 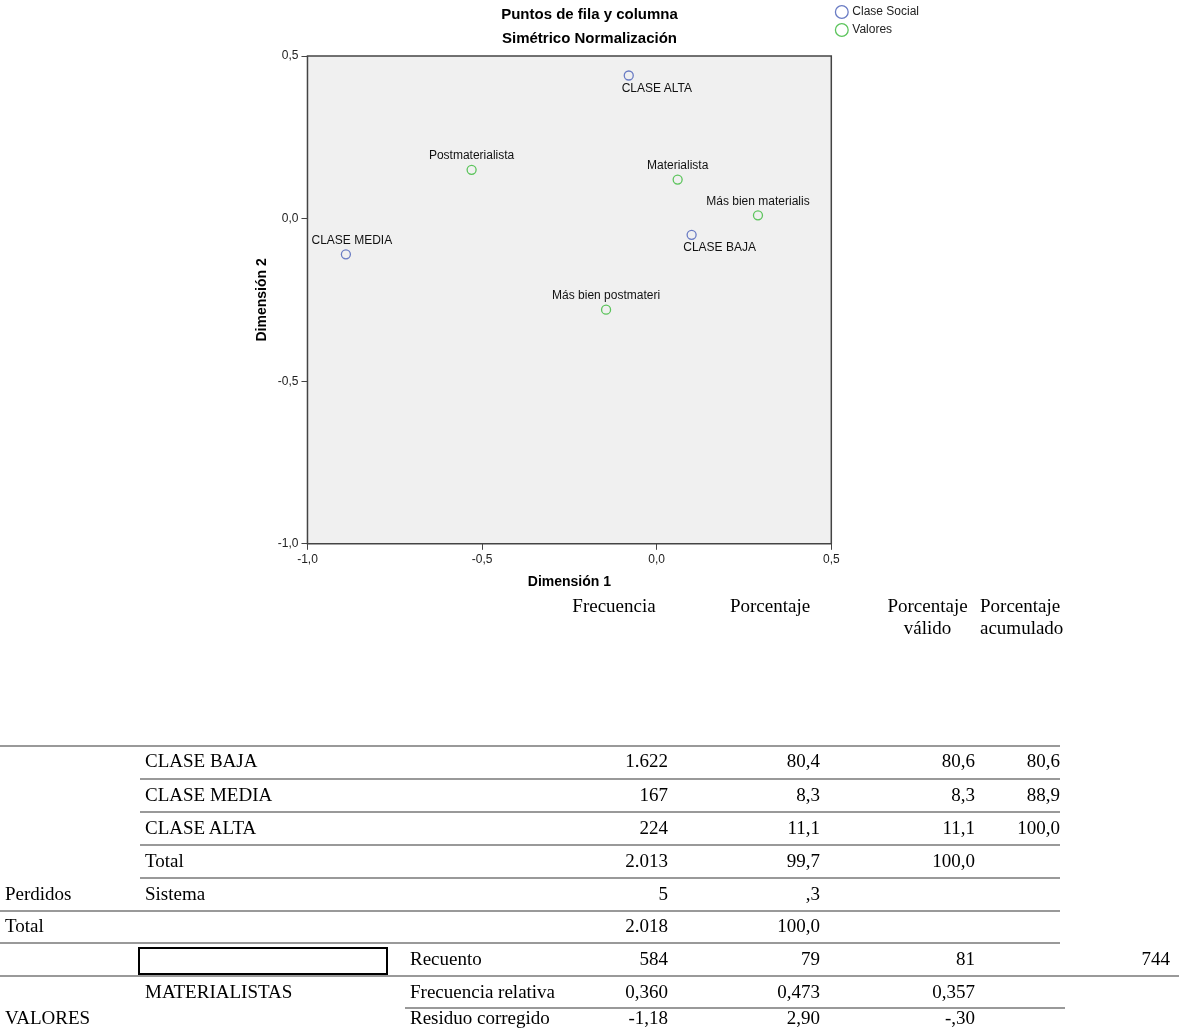 I want to click on text: MATERIALISTAS, so click(x=219, y=992).